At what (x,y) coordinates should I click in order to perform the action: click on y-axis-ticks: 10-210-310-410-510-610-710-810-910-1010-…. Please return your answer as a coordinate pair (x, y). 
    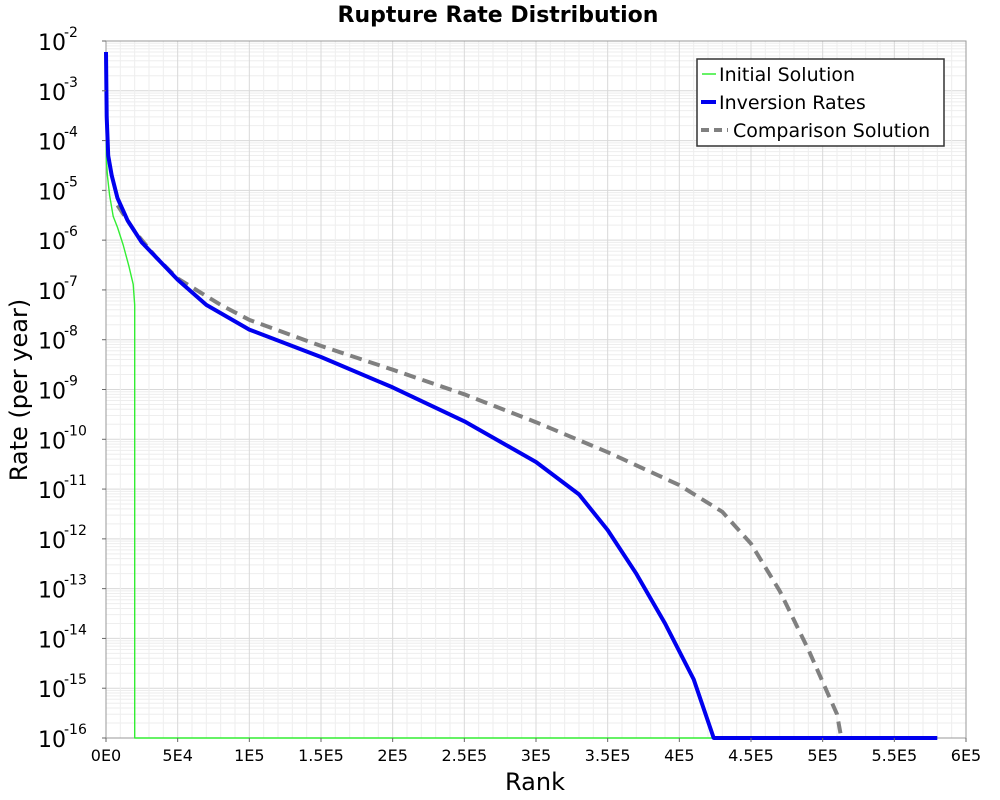
    Looking at the image, I should click on (72, 389).